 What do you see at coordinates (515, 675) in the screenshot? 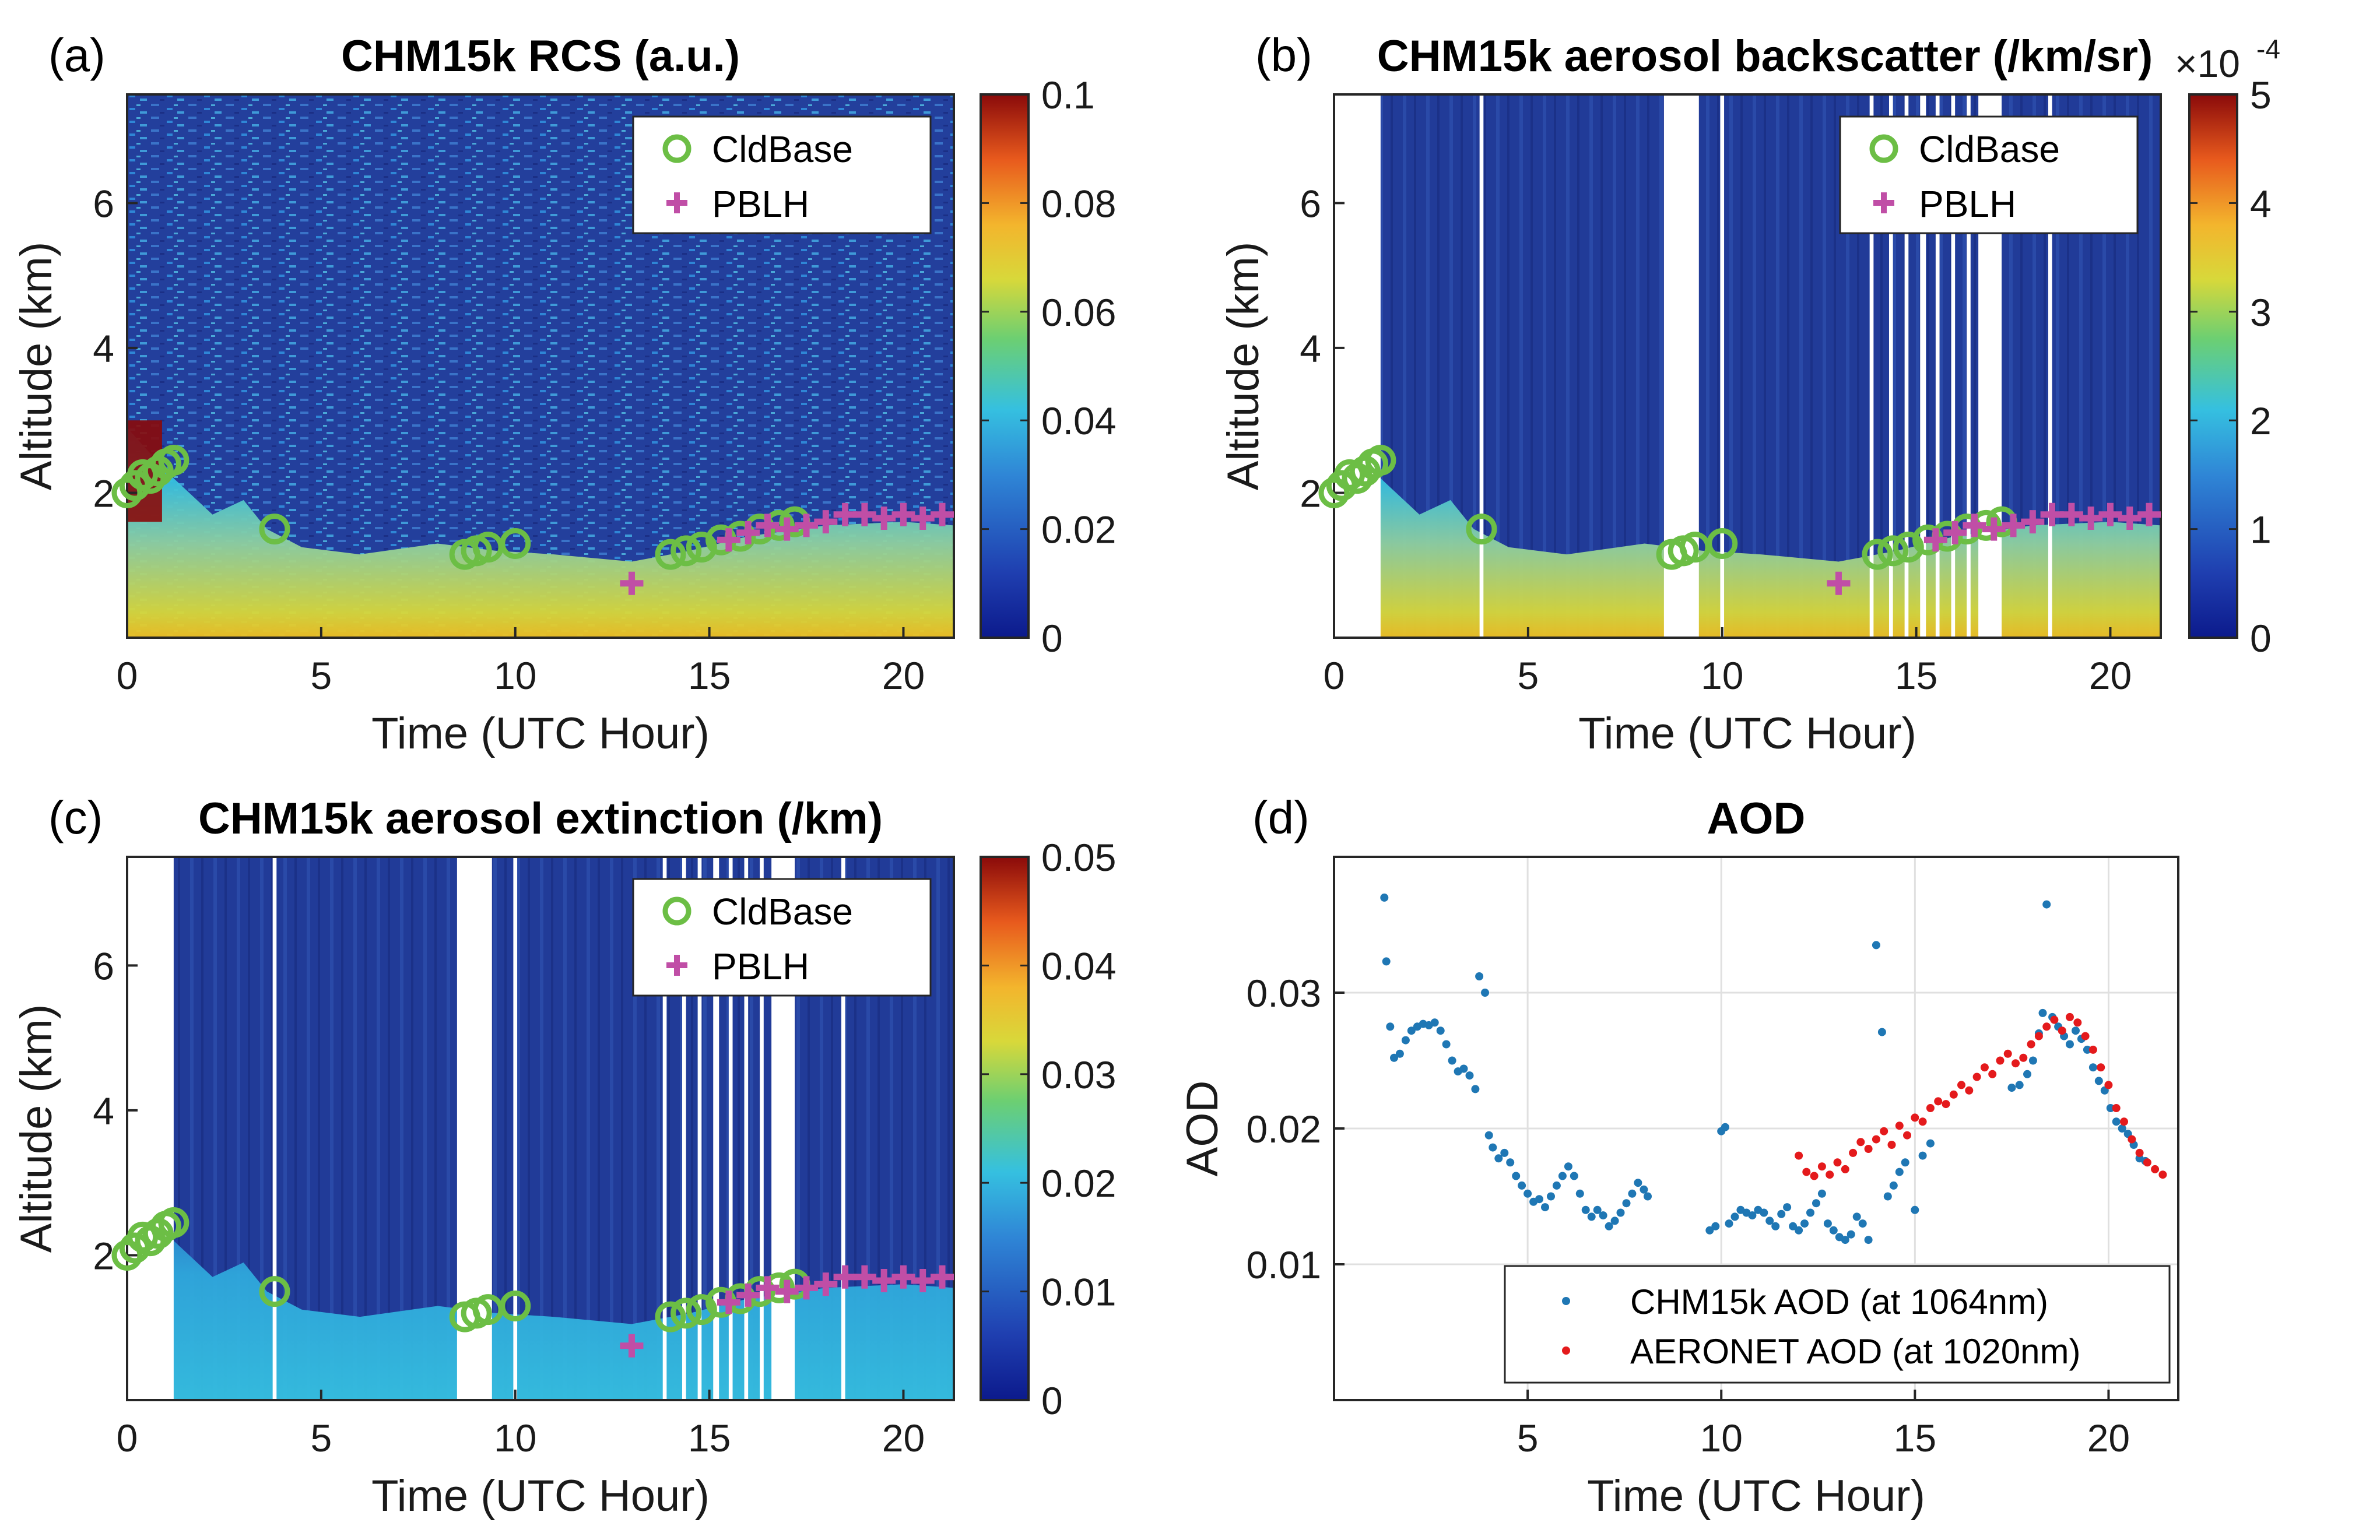
I see `x-tick-label: 10` at bounding box center [515, 675].